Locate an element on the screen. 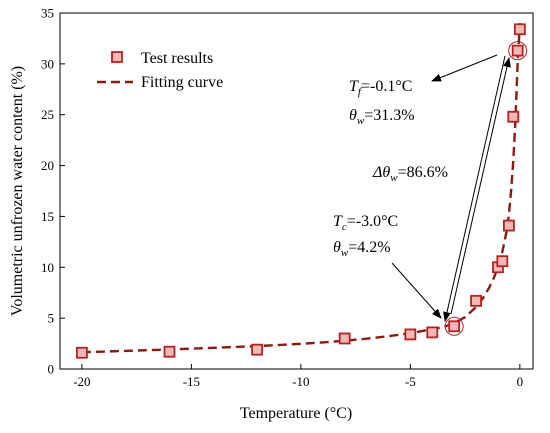  x-tick-label: -10 is located at coordinates (300, 381).